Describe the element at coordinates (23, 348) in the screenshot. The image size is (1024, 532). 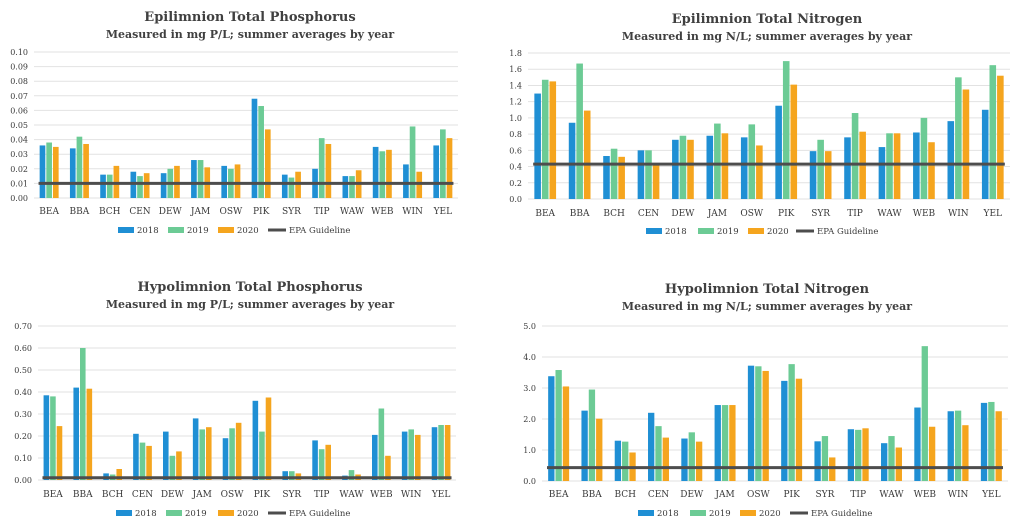
I see `y-tick-label: 0.60` at that location.